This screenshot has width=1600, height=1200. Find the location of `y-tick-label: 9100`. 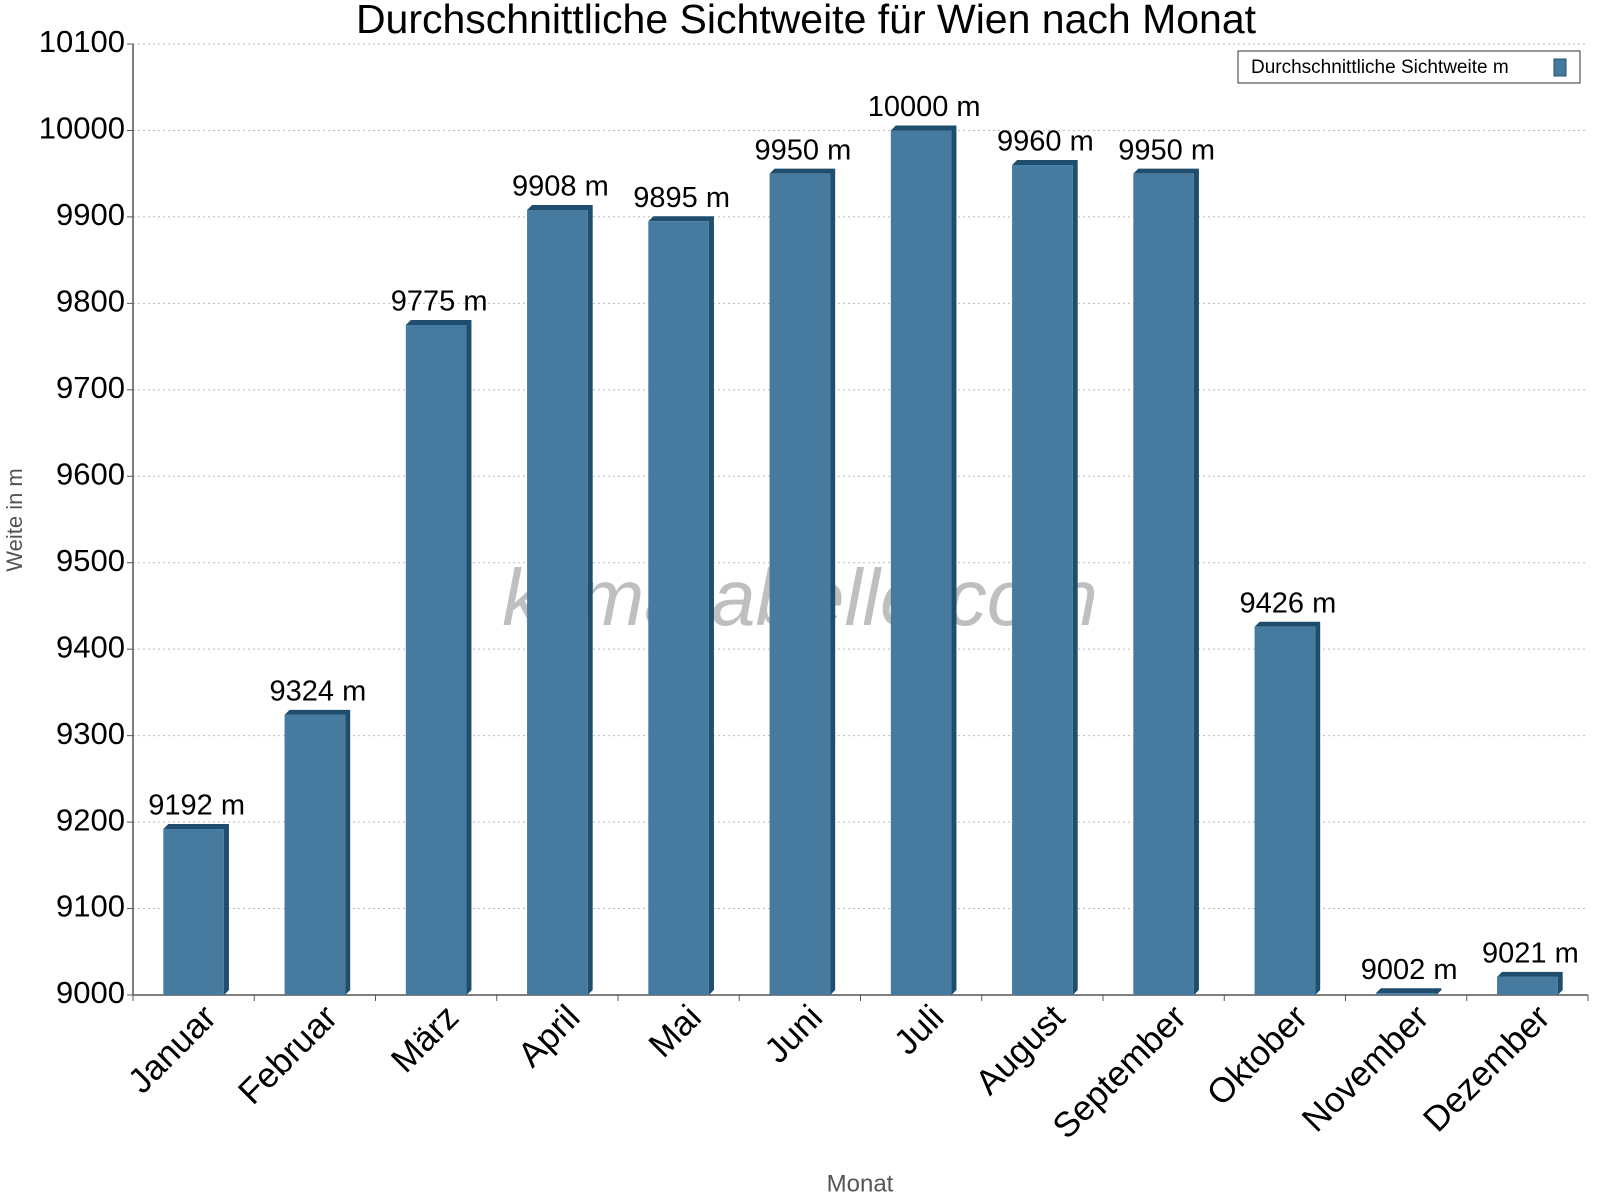

y-tick-label: 9100 is located at coordinates (90, 906).